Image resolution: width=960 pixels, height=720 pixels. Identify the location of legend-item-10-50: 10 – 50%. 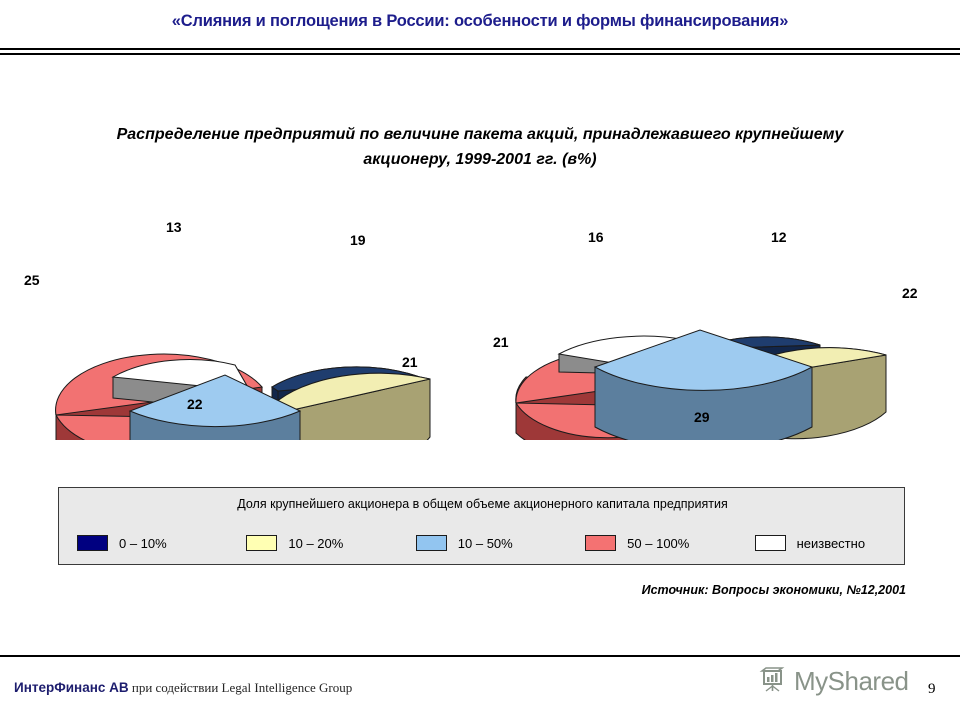
(482, 543).